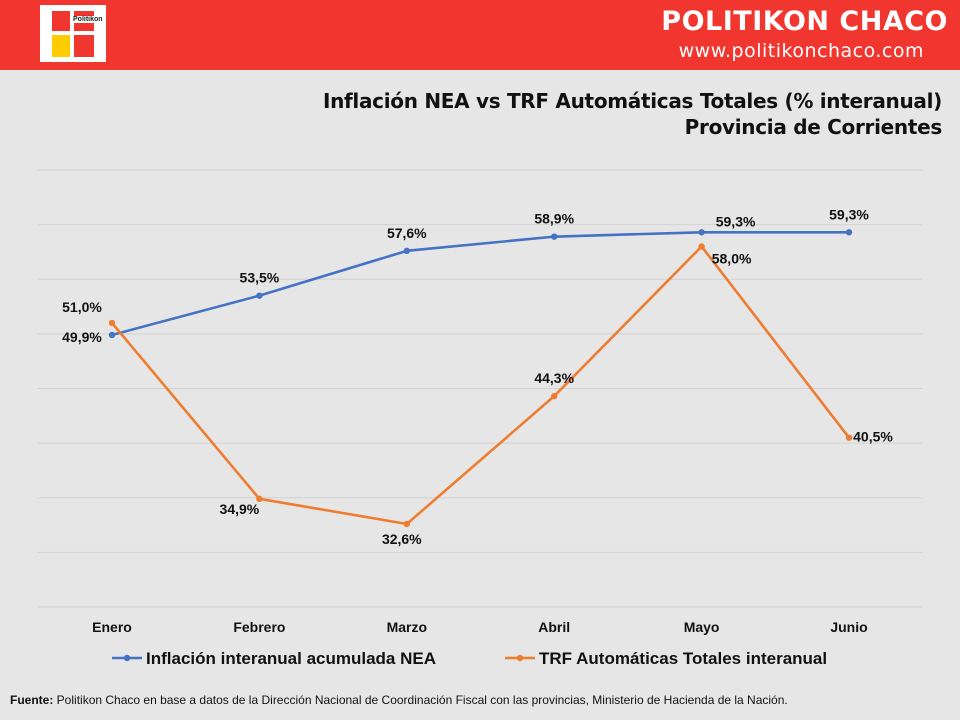 The height and width of the screenshot is (720, 960). I want to click on logo-text: Politikon, so click(88, 19).